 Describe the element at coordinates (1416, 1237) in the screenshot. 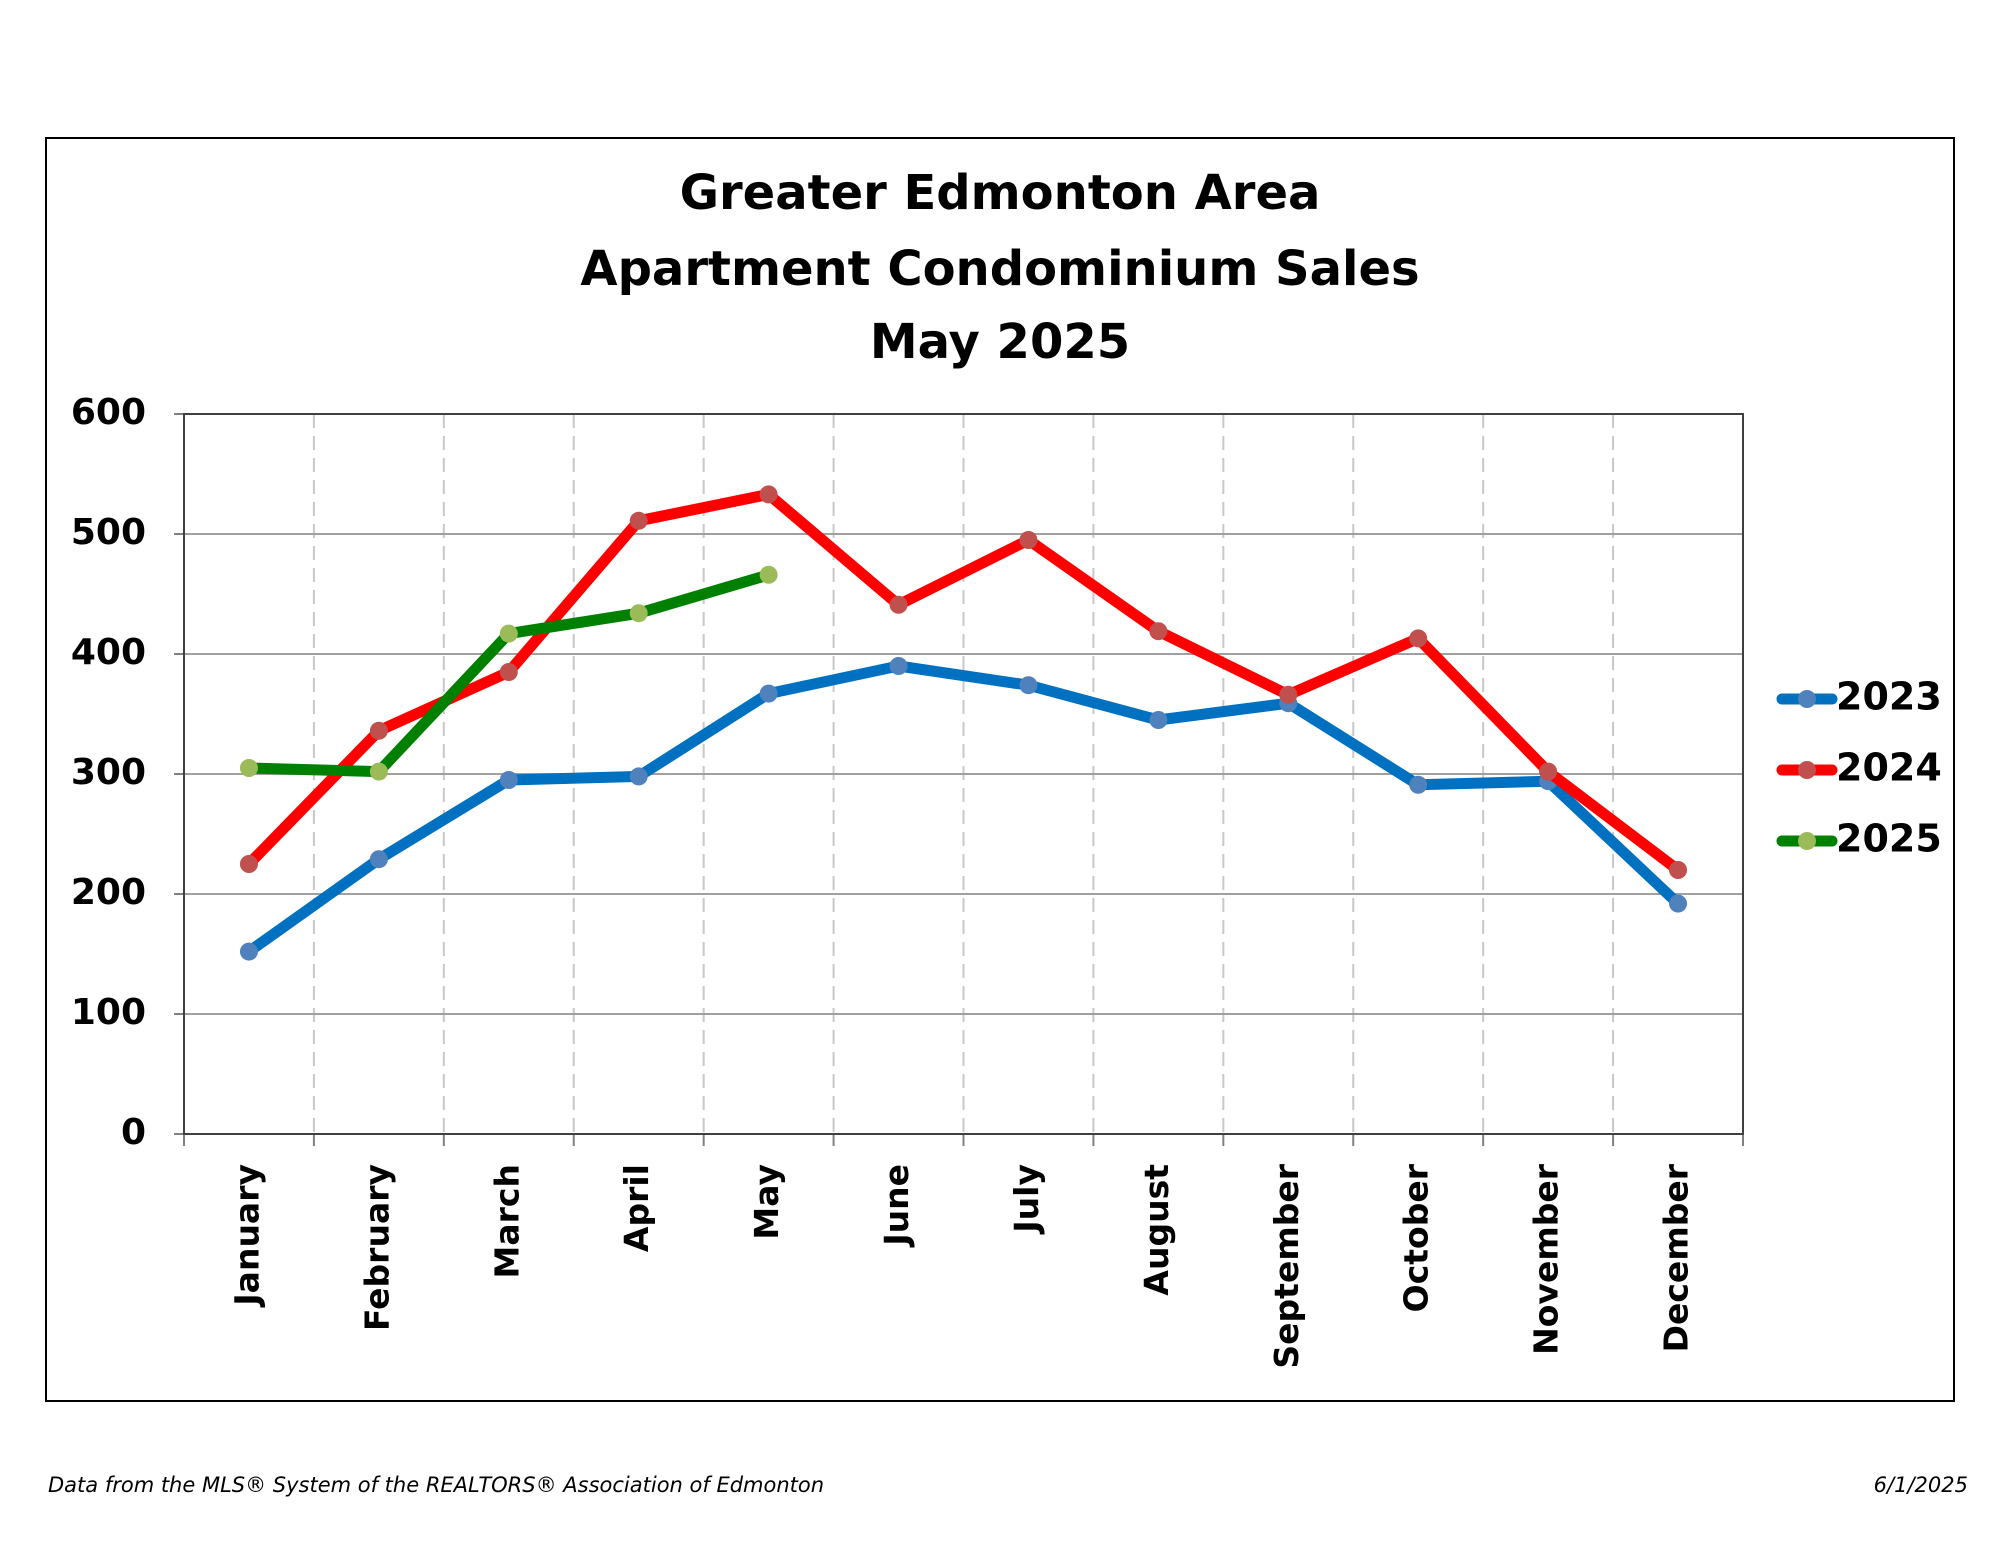

I see `x-tick-label: October` at that location.